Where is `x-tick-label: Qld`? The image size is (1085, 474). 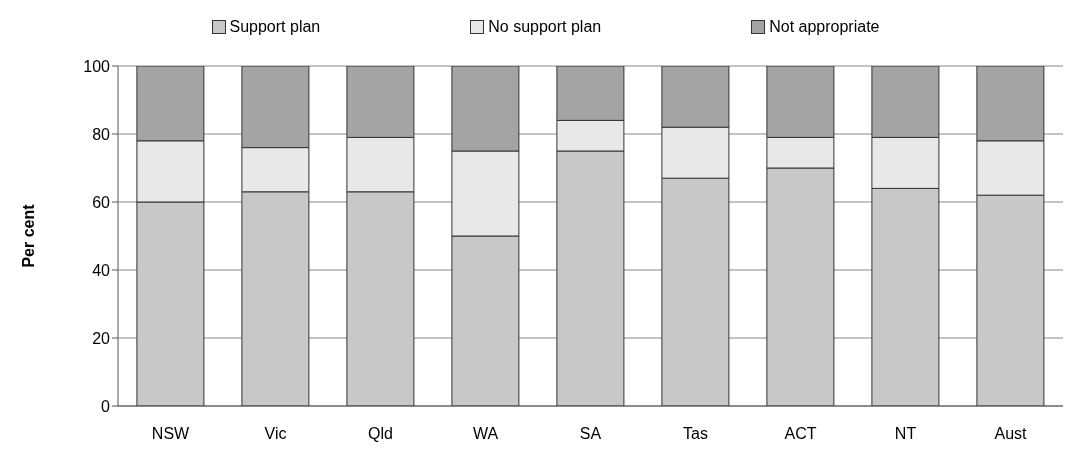 x-tick-label: Qld is located at coordinates (380, 434).